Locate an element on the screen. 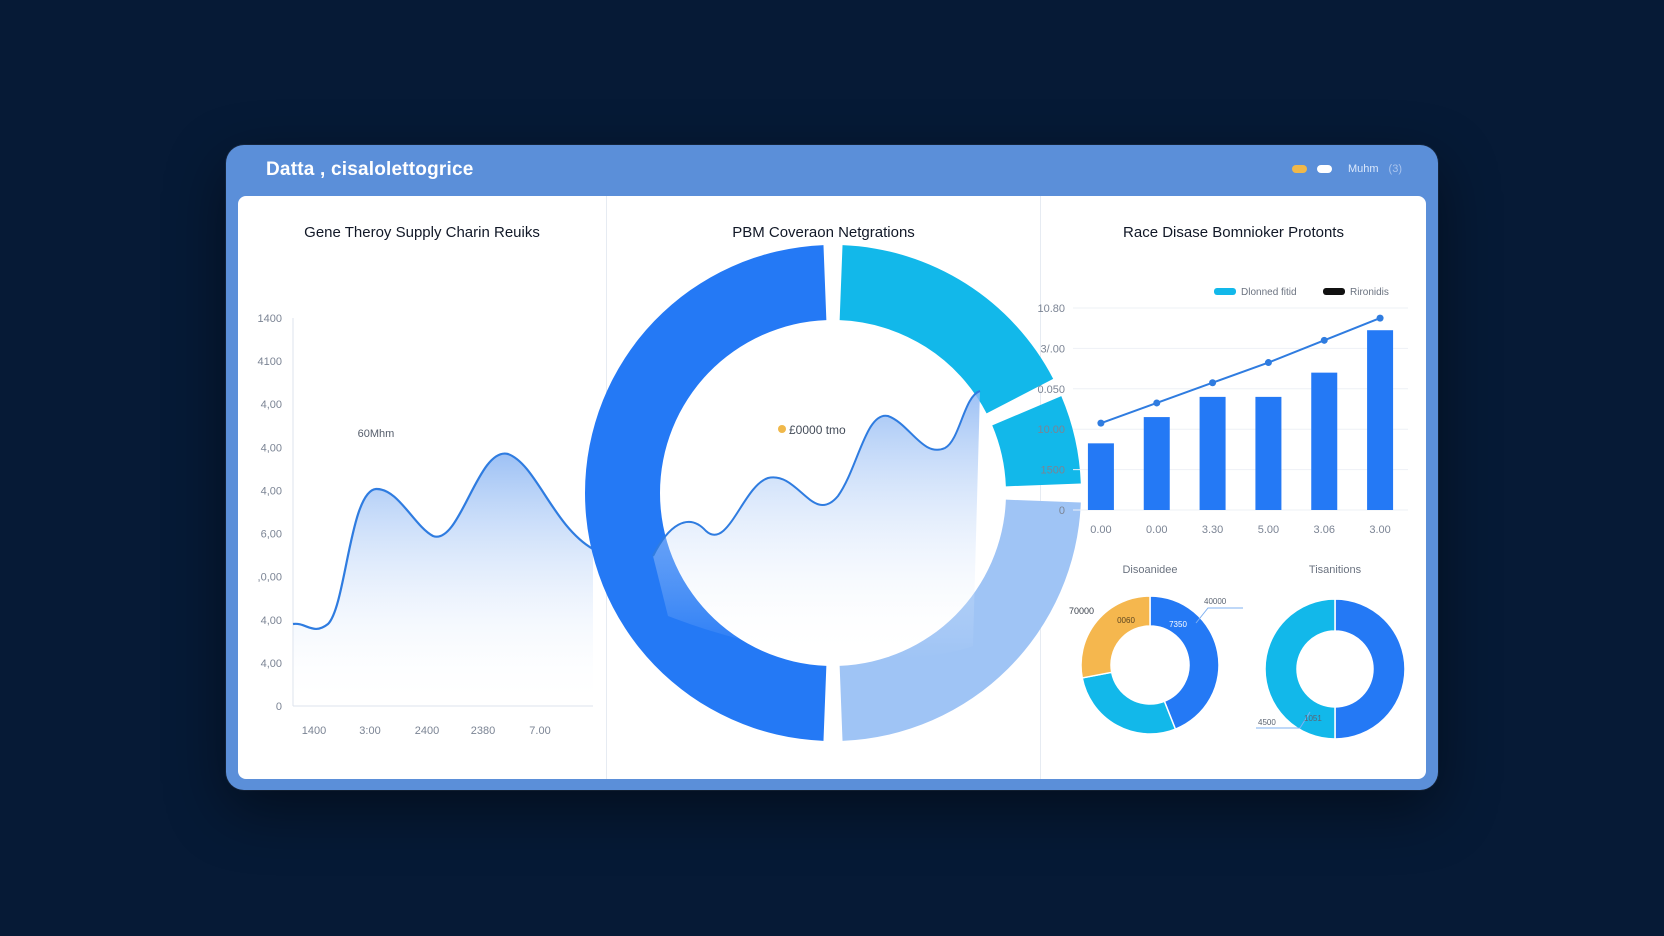 The image size is (1664, 936). left-x-tick-label: 2400 is located at coordinates (427, 731).